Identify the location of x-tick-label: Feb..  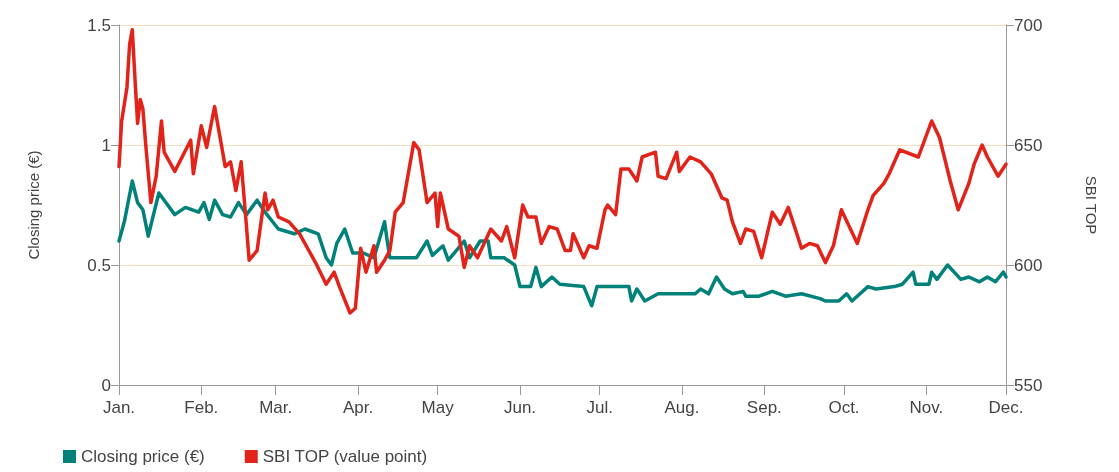
(201, 407).